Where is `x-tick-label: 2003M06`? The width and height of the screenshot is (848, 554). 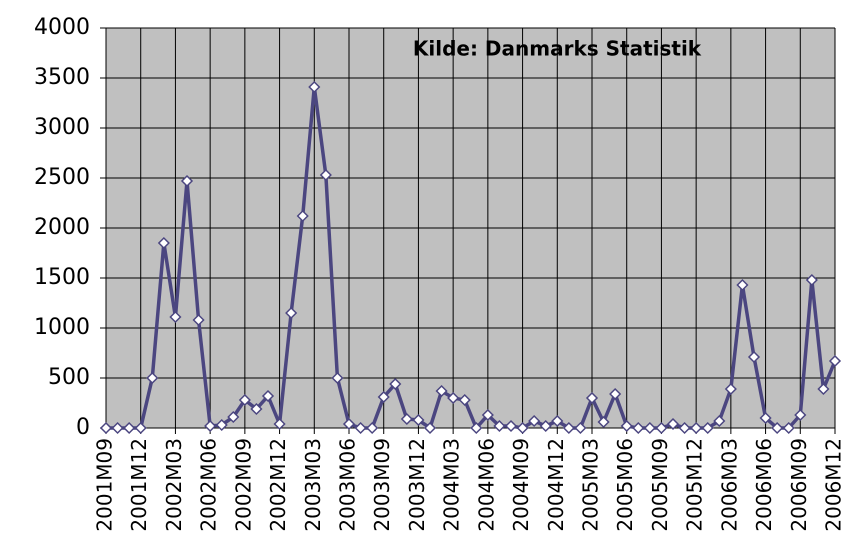
x-tick-label: 2003M06 is located at coordinates (348, 485).